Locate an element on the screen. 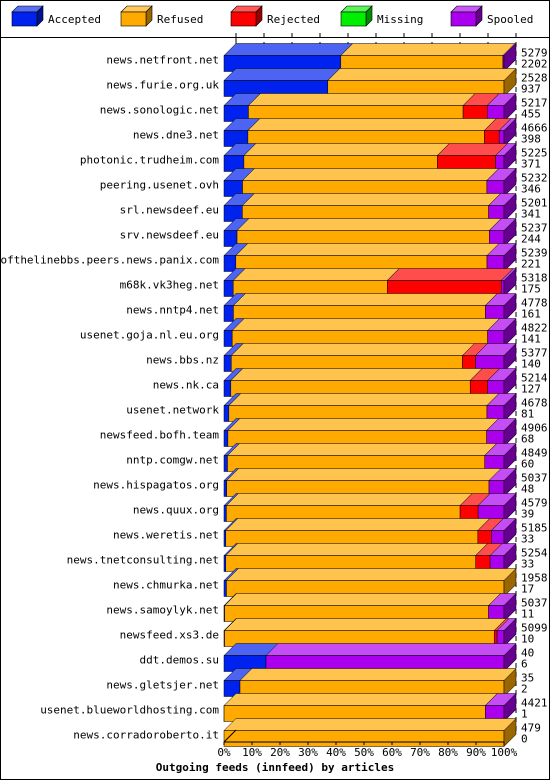 The width and height of the screenshot is (550, 780). bar-total-label: 5377 is located at coordinates (534, 353).